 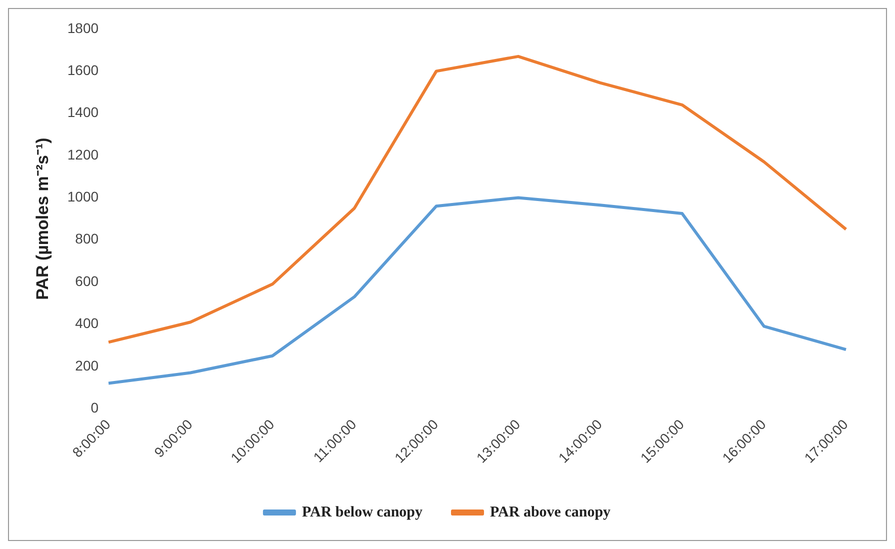 What do you see at coordinates (87, 365) in the screenshot?
I see `y-tick-label: 200` at bounding box center [87, 365].